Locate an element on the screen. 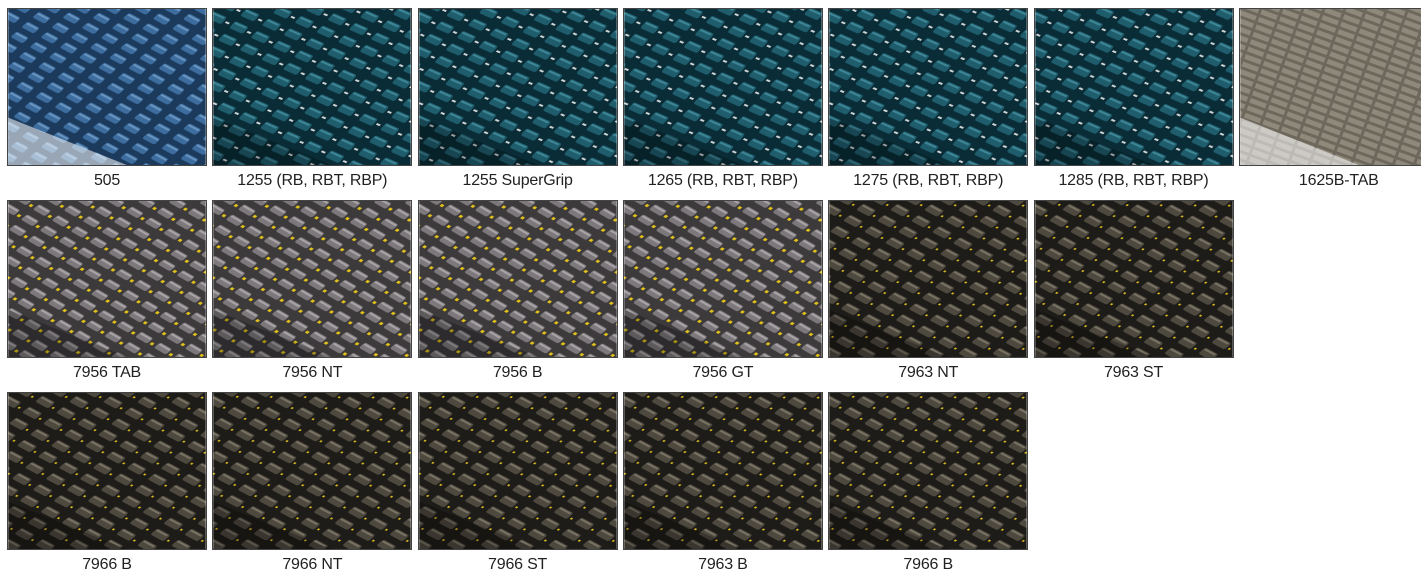  product-tile: 1255 SuperGrip is located at coordinates (517, 99).